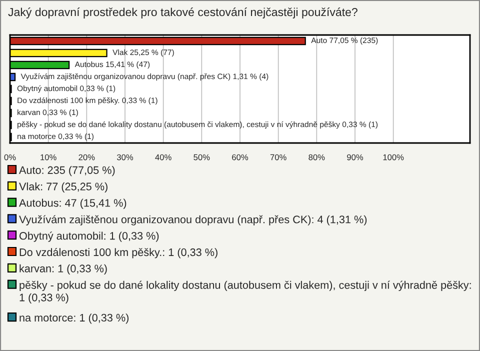  What do you see at coordinates (89, 237) in the screenshot?
I see `legend-label: Obytný automobil: 1 (0,33 %)` at bounding box center [89, 237].